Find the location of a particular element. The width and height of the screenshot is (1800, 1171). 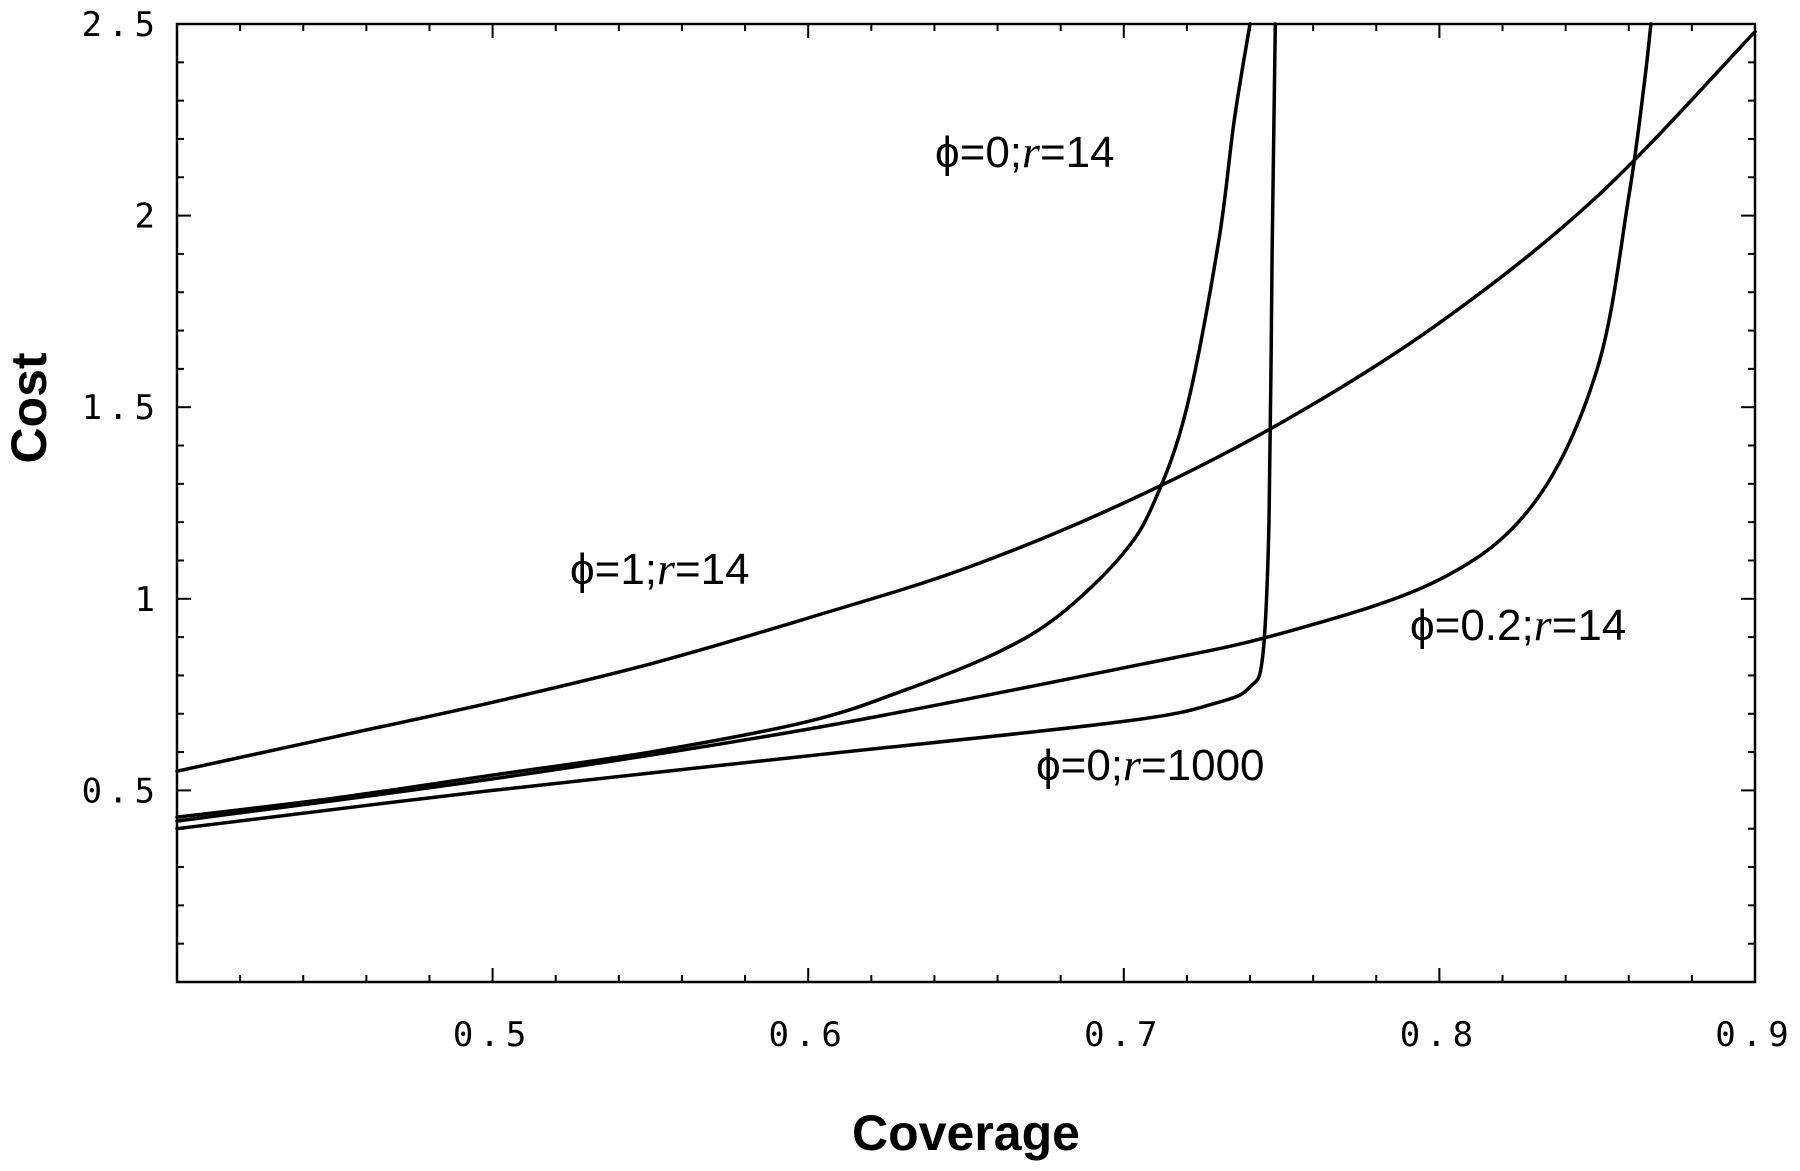

x-tick-label: 0.9 is located at coordinates (1754, 1035).